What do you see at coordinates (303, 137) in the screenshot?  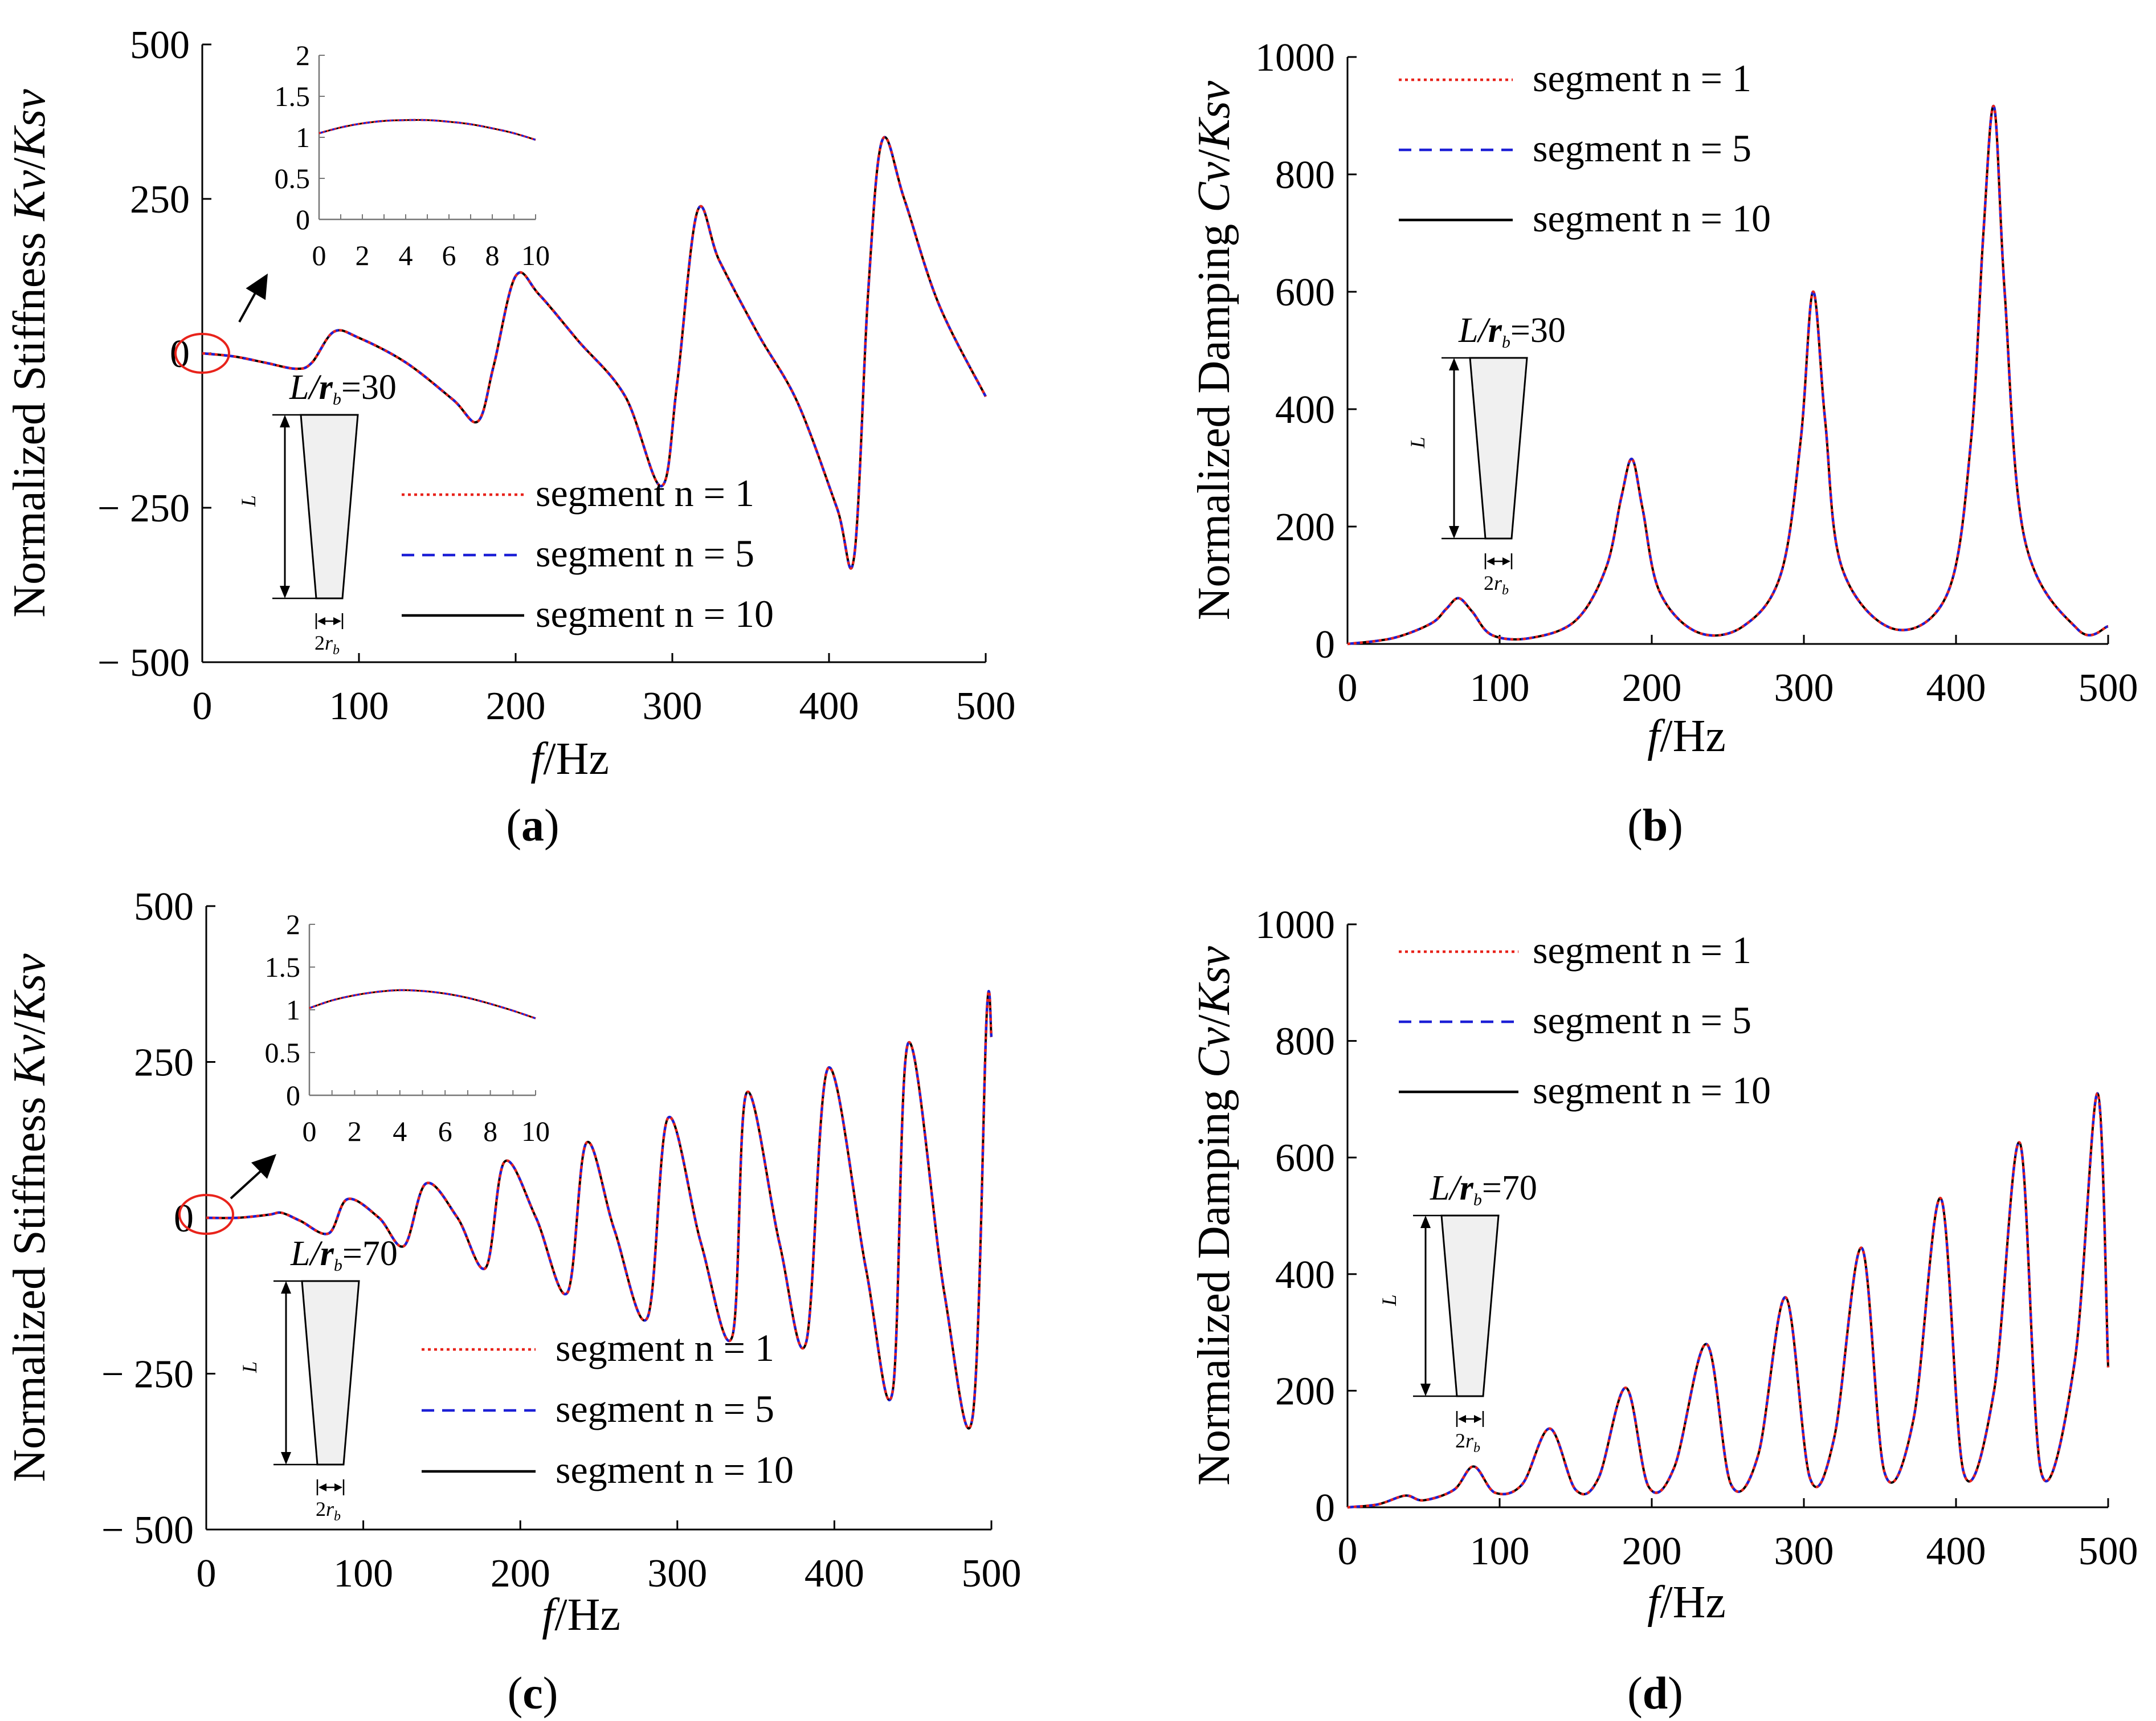 I see `inset-y-tick-label: 1` at bounding box center [303, 137].